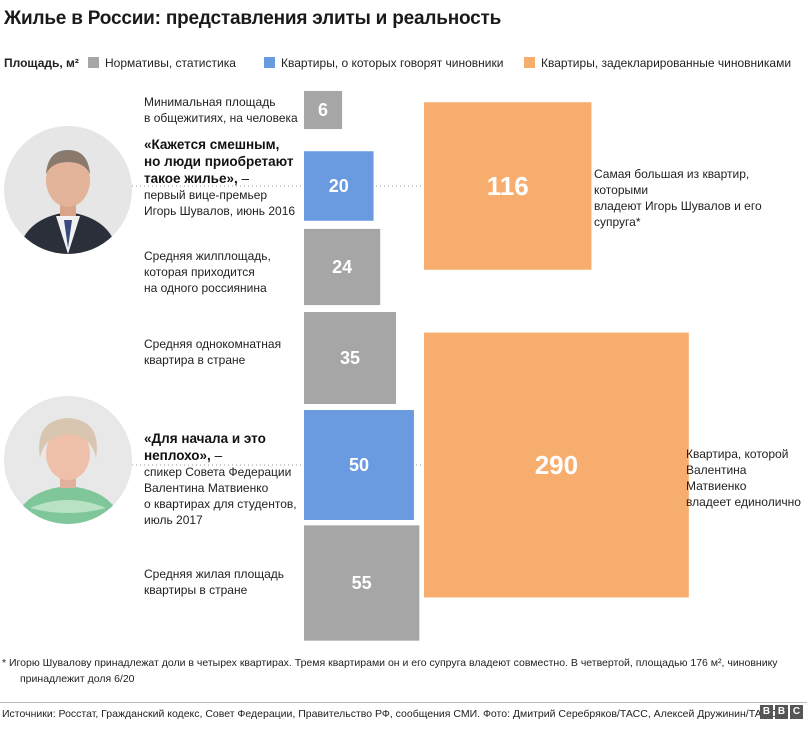 The width and height of the screenshot is (807, 744). I want to click on footnote-line-2: принадлежит доля 6/20, so click(77, 679).